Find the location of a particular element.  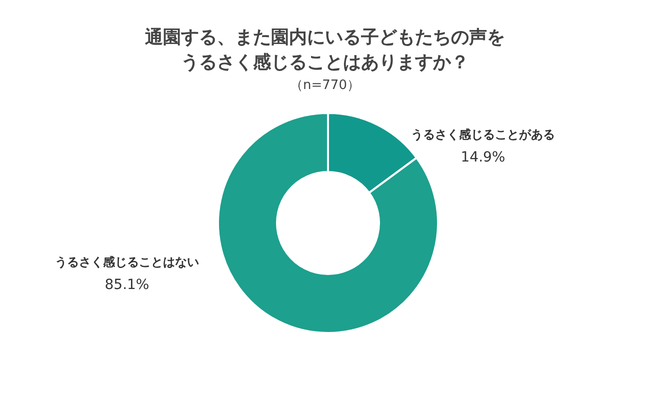

subtitle: （n=770） is located at coordinates (325, 85).